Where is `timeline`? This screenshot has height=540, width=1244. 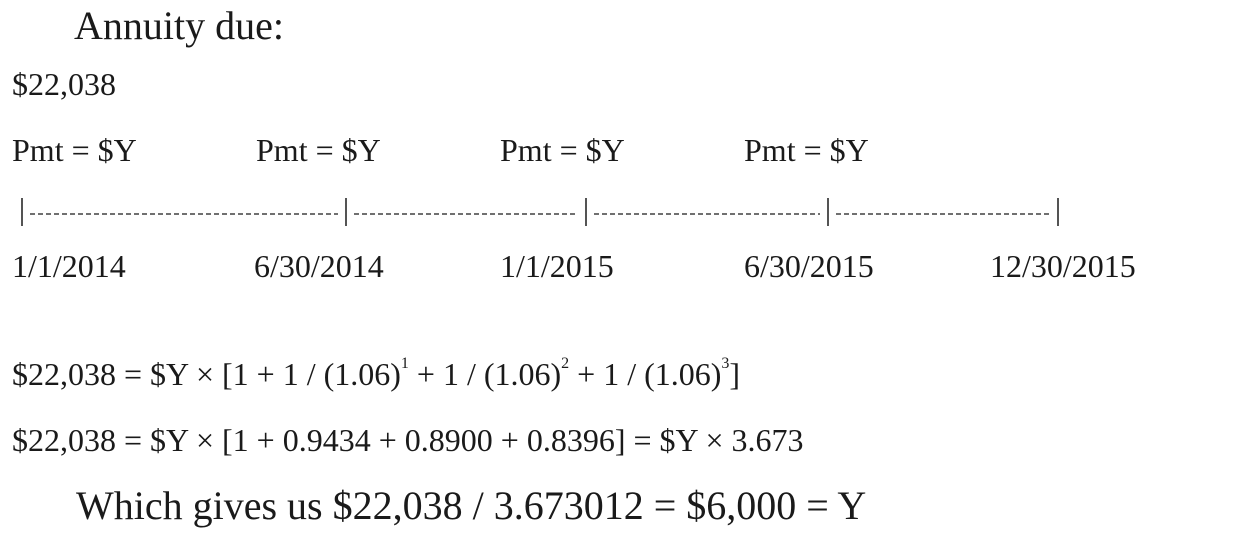 timeline is located at coordinates (544, 212).